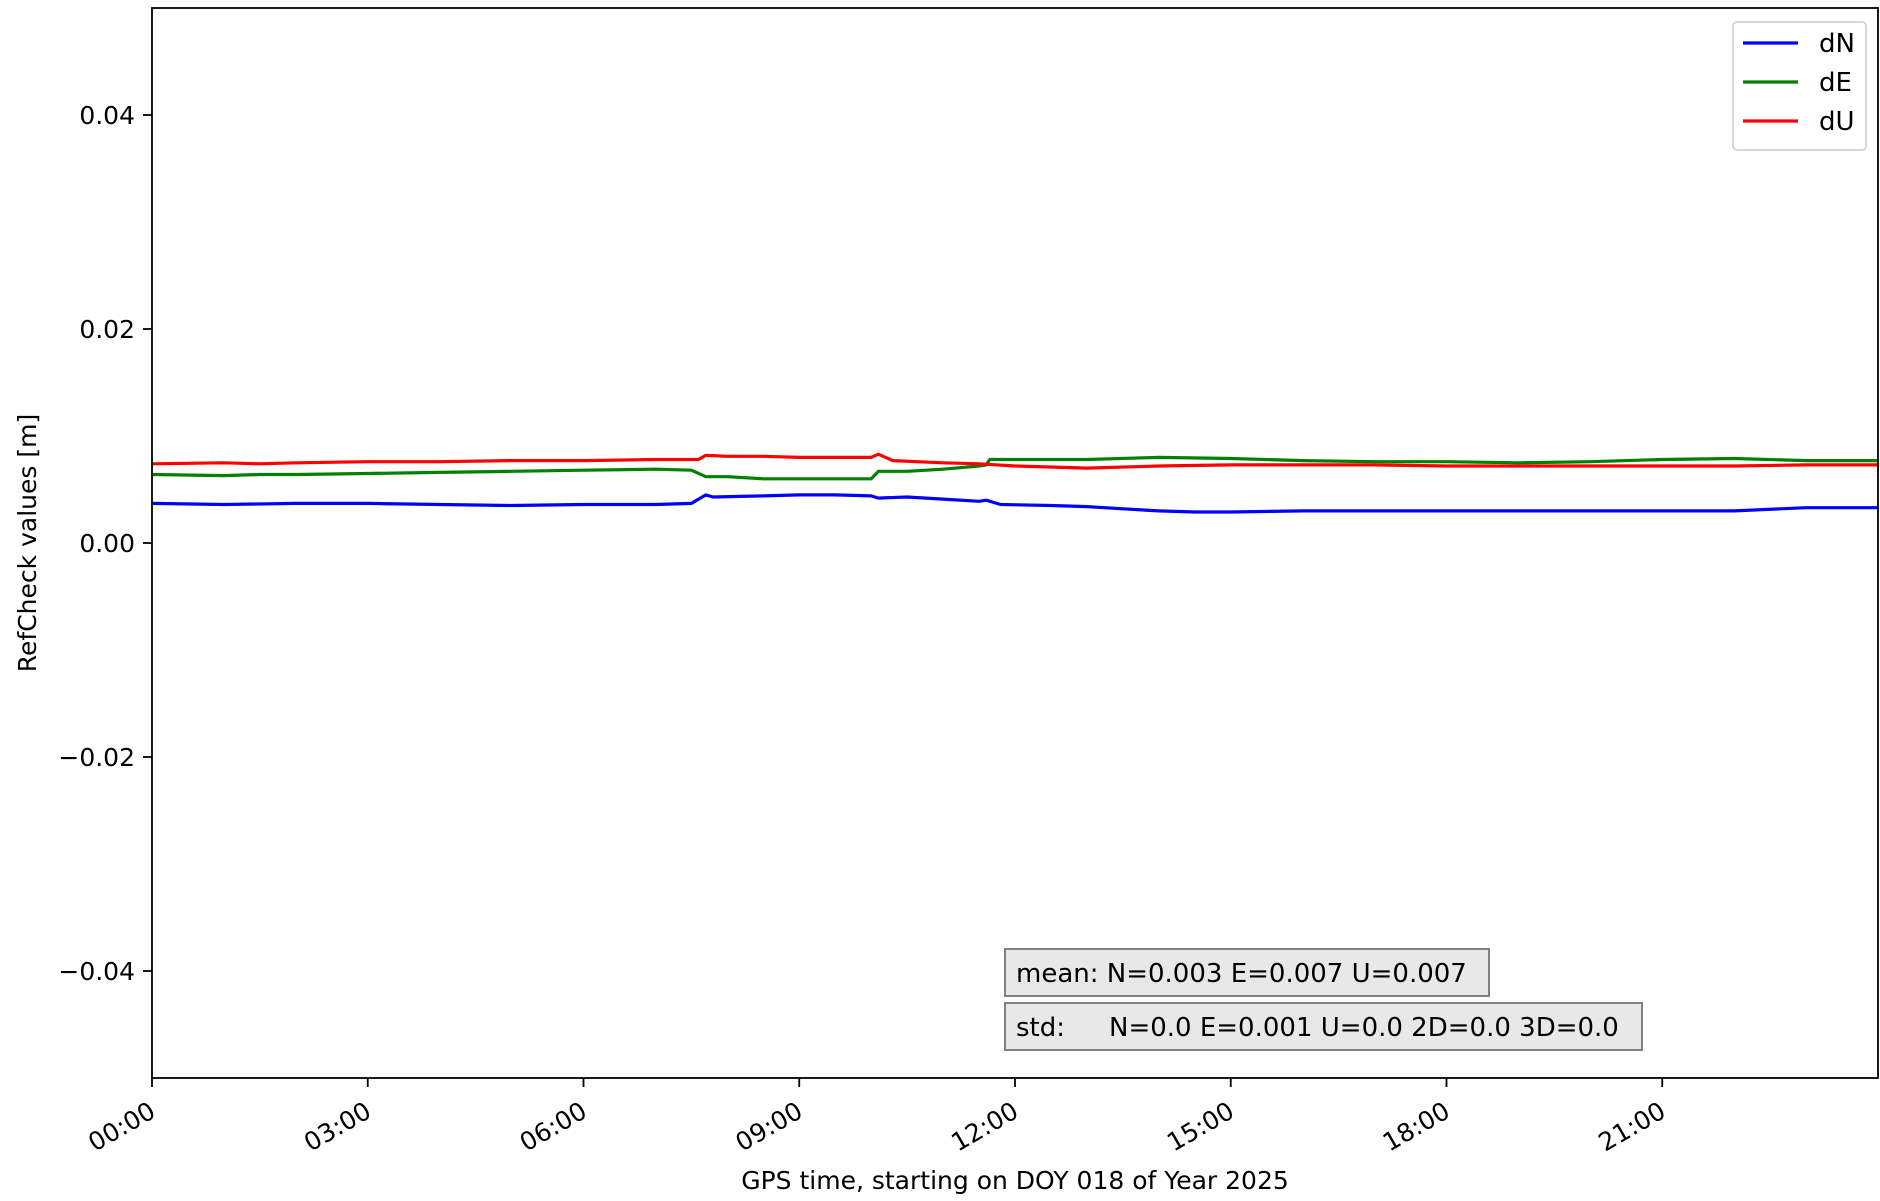  I want to click on y-tick-label: 0.00, so click(107, 543).